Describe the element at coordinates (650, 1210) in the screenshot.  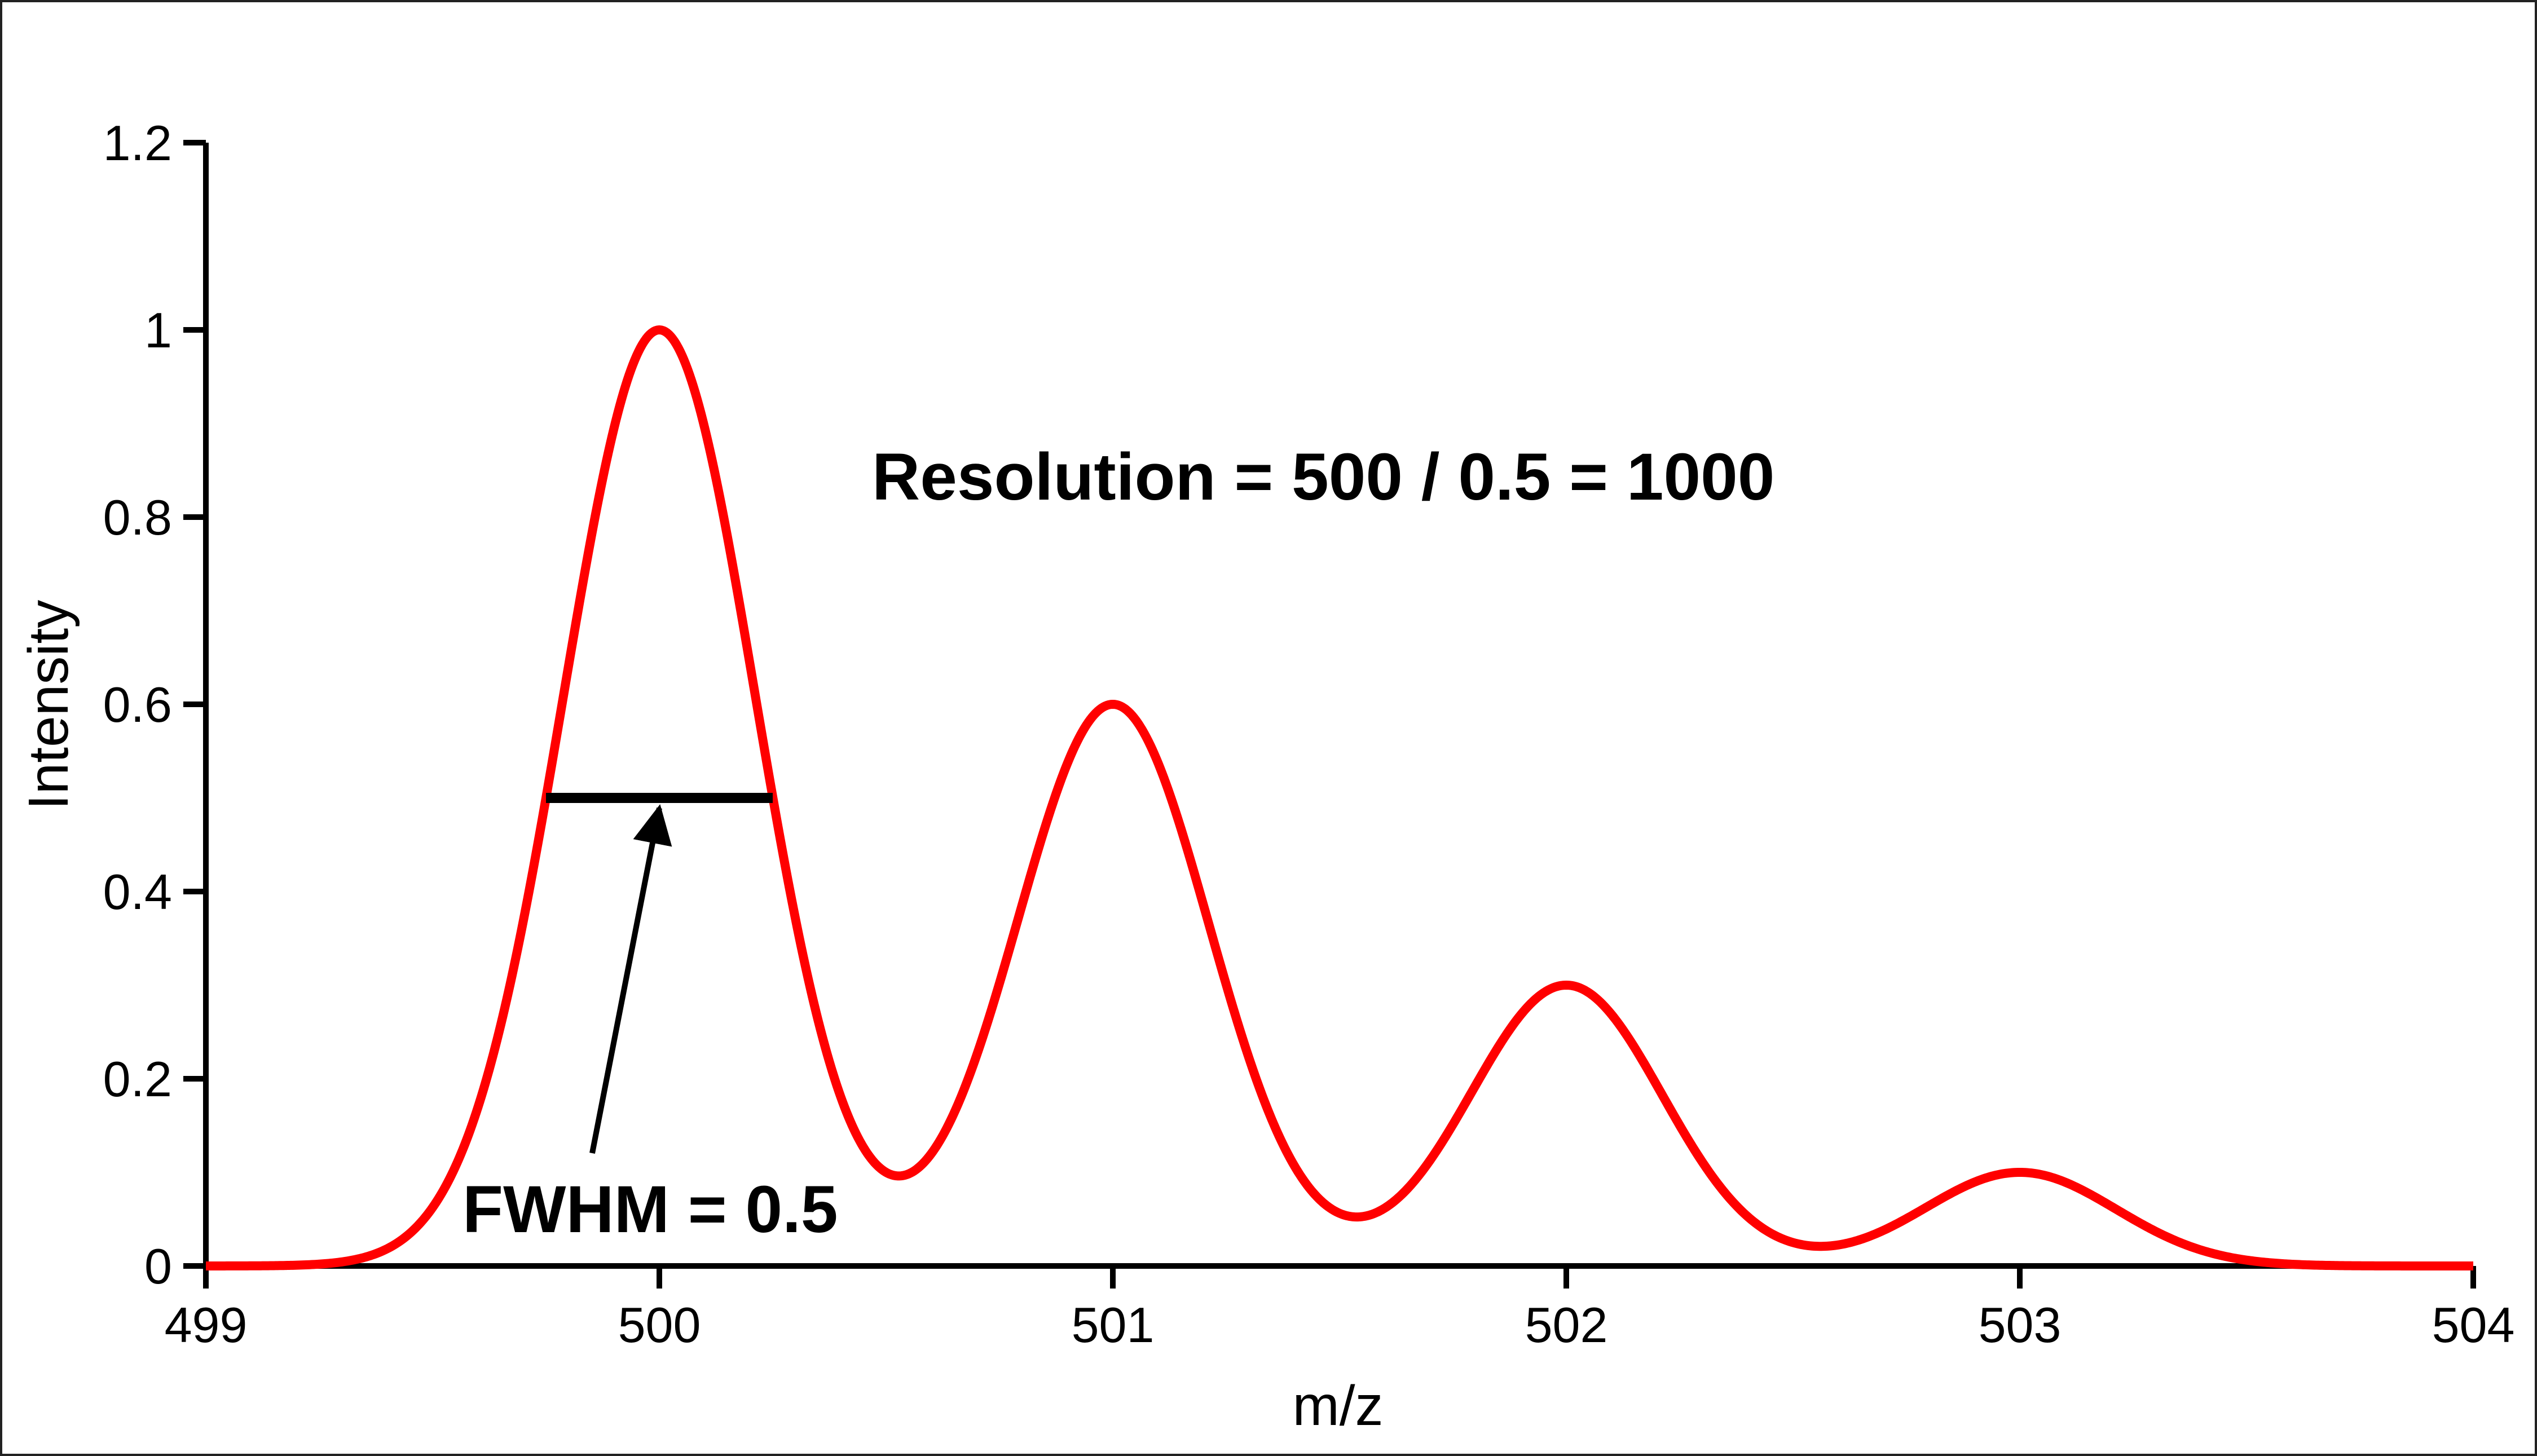
I see `fwhm-annotation: FWHM = 0.5` at that location.